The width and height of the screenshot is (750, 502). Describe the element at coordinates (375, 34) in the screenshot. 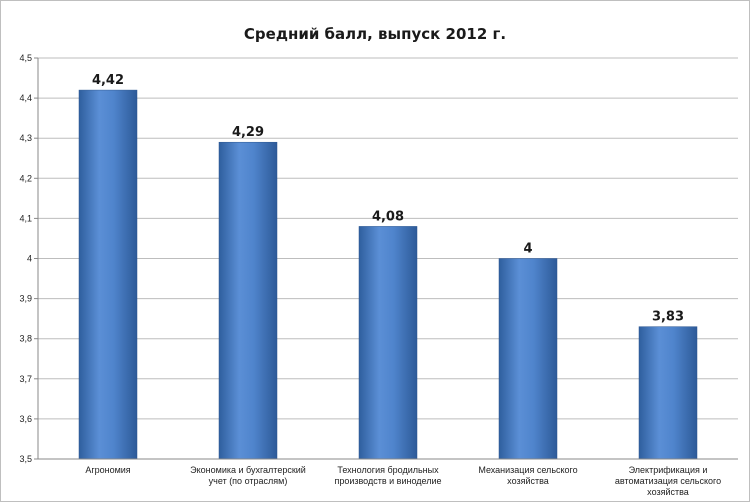

I see `chart-title: Средний балл, выпуск 2012 г.` at that location.